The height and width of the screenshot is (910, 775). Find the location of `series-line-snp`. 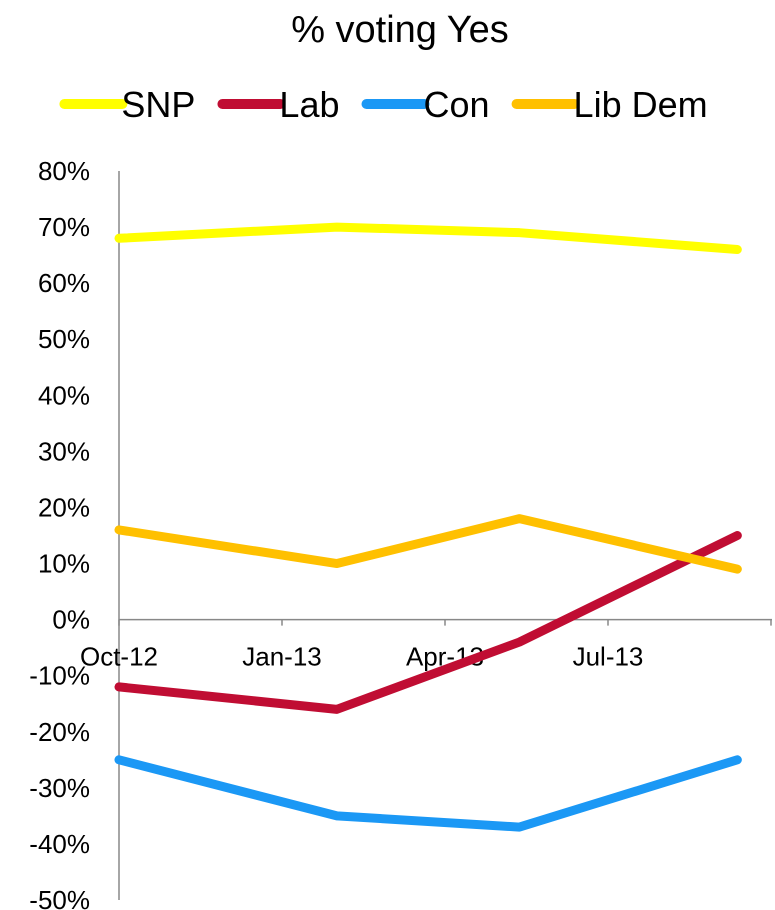

series-line-snp is located at coordinates (428, 238).